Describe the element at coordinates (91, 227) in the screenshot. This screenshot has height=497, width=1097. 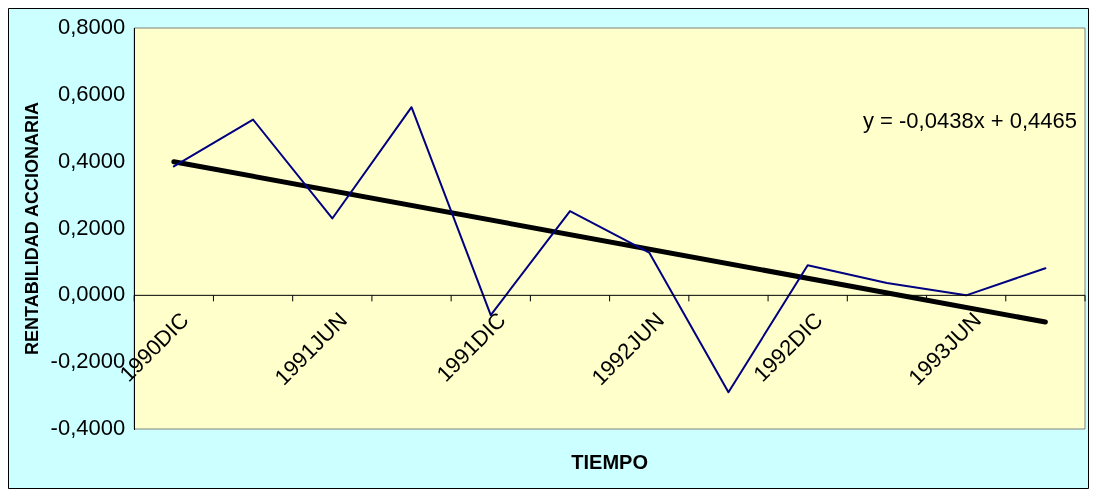
I see `y-tick-label: 0,2000` at that location.